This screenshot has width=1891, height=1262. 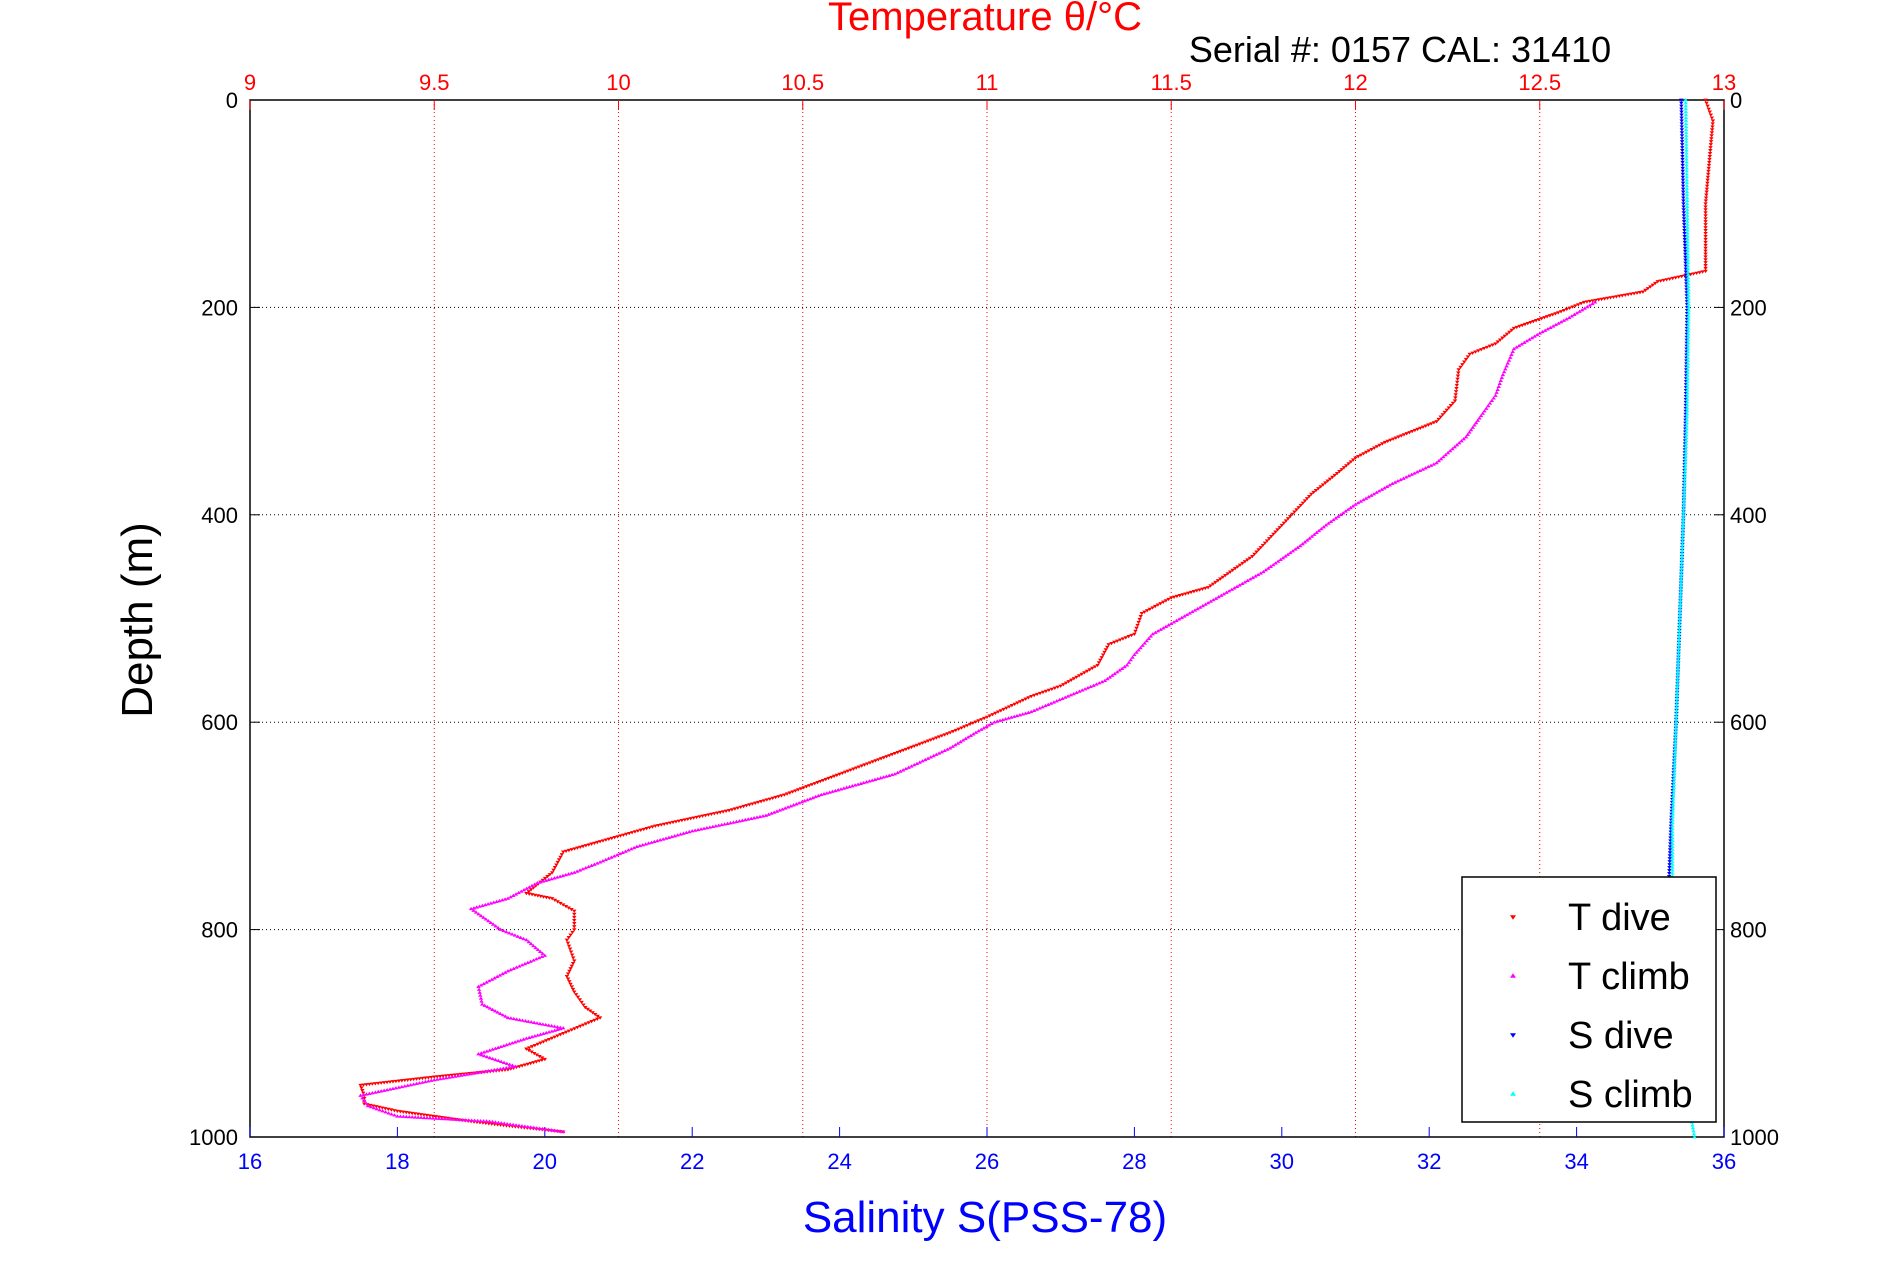 What do you see at coordinates (1748, 722) in the screenshot?
I see `right-tick-label: 600` at bounding box center [1748, 722].